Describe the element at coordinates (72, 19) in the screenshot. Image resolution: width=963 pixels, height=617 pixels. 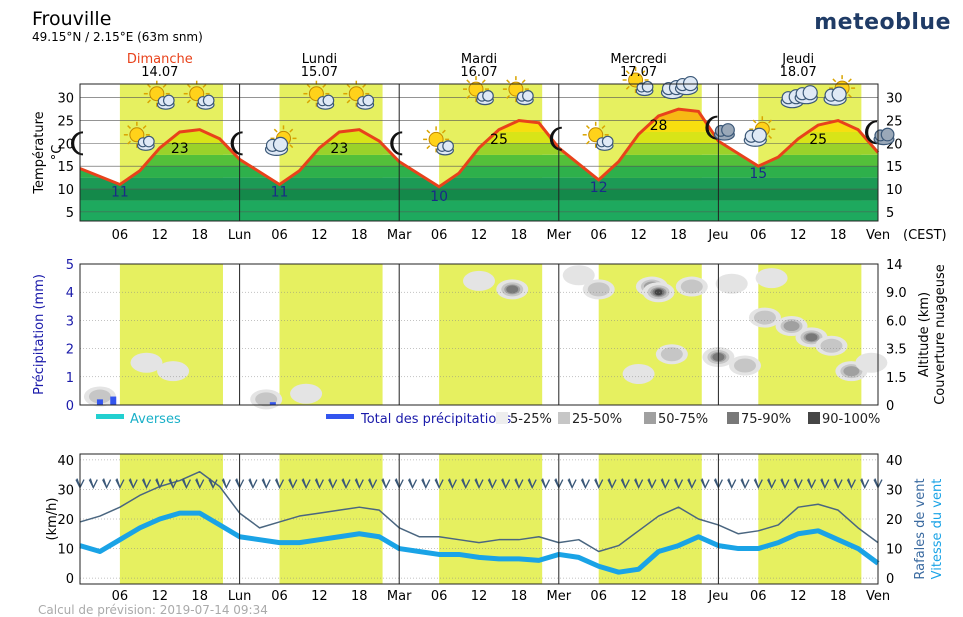
I see `location-name: Frouville` at that location.